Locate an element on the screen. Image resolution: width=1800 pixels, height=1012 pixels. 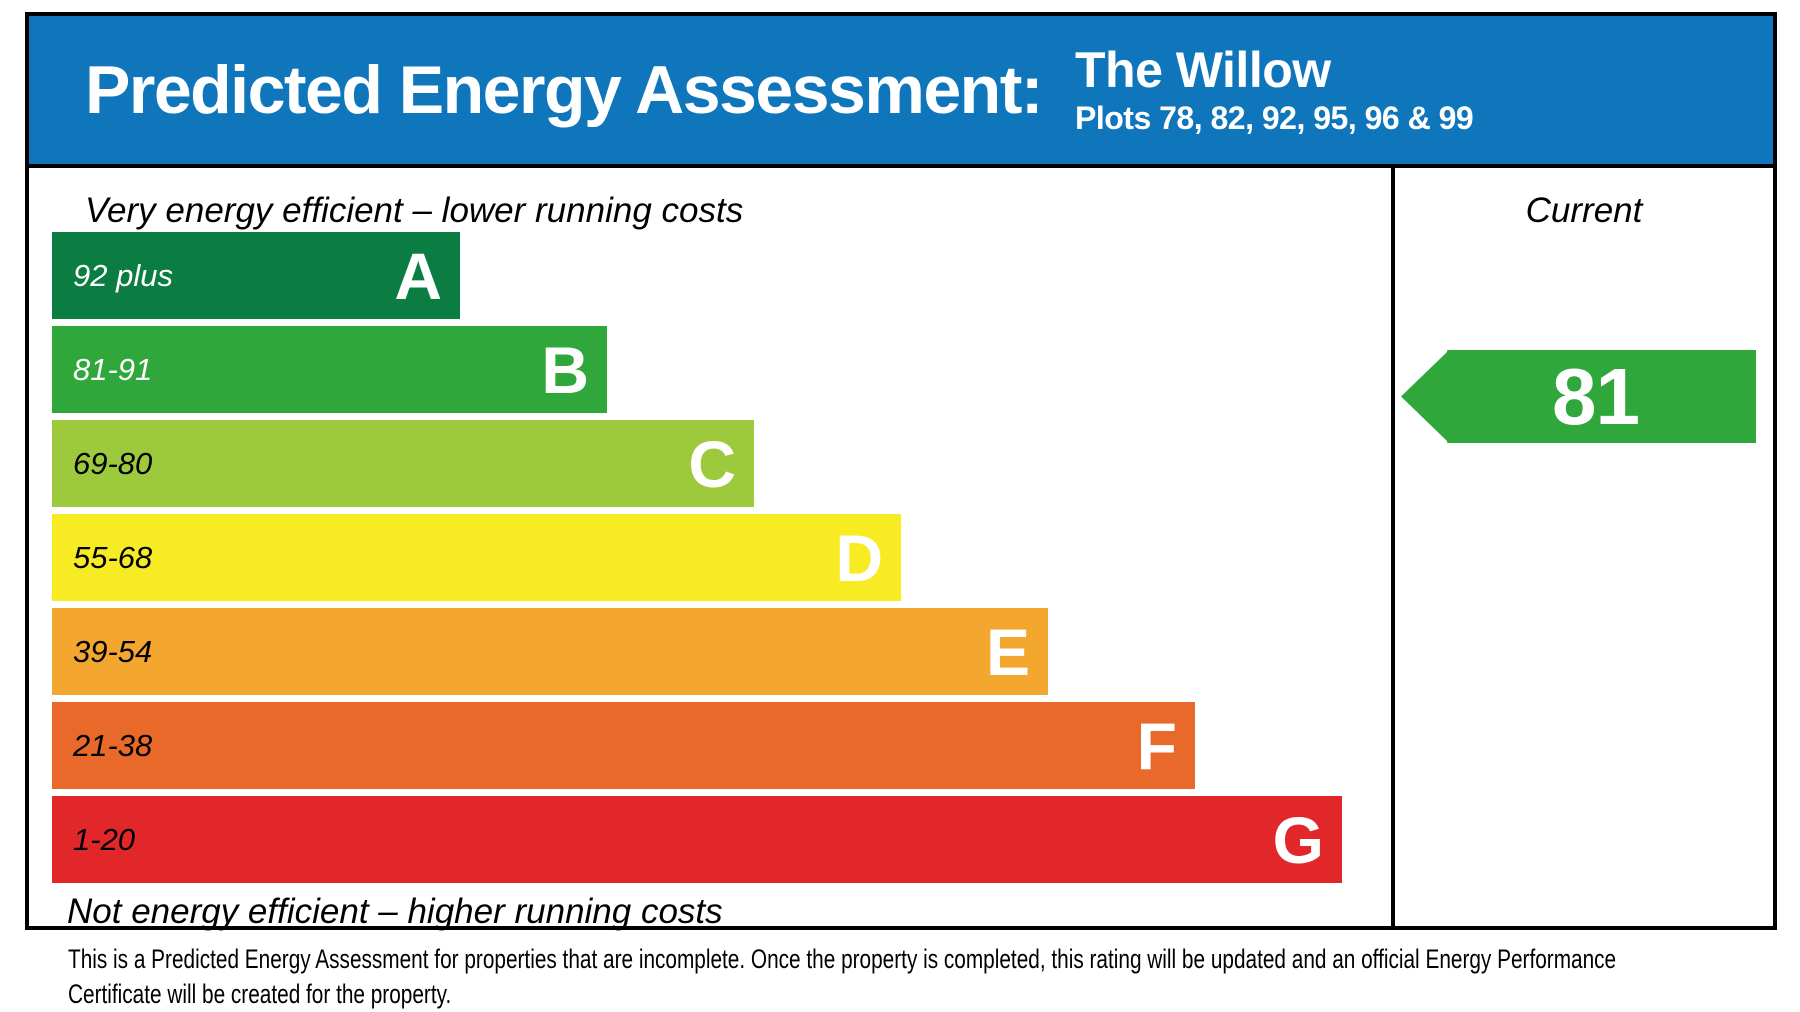
band-row: 81-91 B is located at coordinates (329, 369).